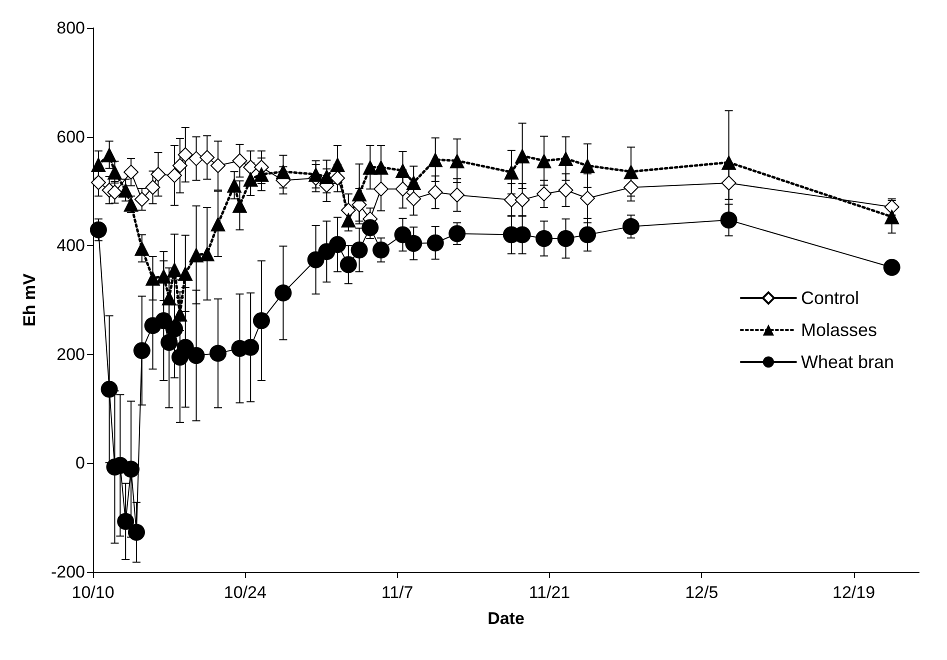 Image resolution: width=947 pixels, height=660 pixels. What do you see at coordinates (80, 463) in the screenshot?
I see `y-tick-label: 0` at bounding box center [80, 463].